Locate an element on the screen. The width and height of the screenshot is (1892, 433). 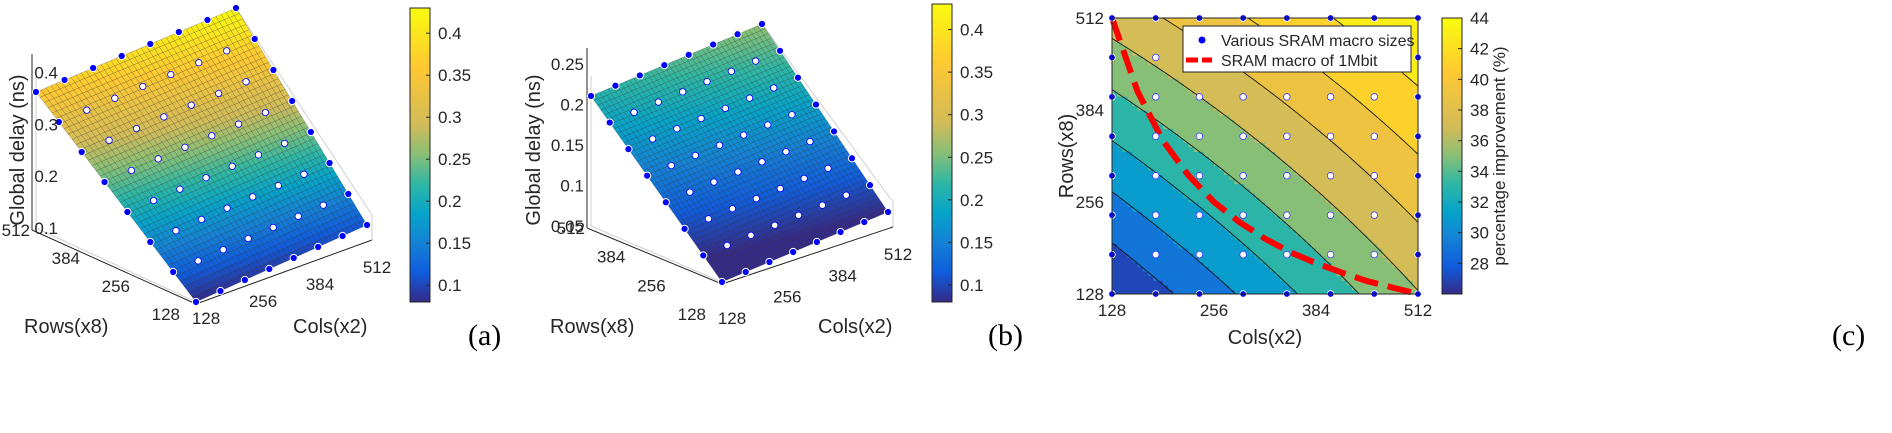
x-tick-label: 512 is located at coordinates (898, 254).